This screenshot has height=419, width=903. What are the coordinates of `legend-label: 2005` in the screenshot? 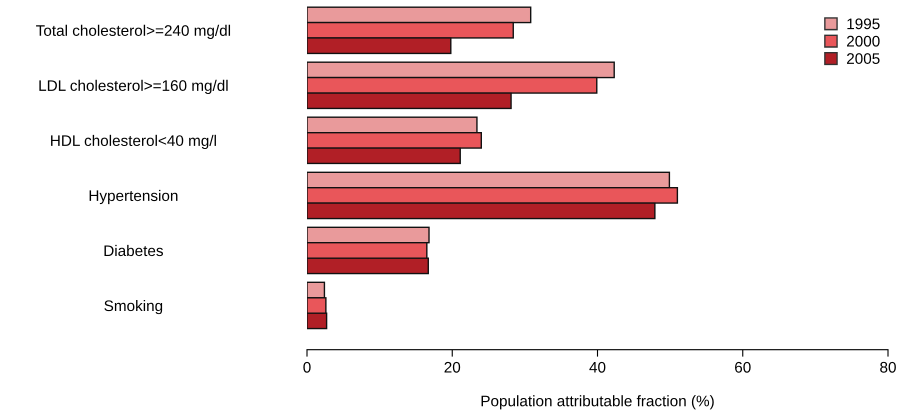 It's located at (863, 58).